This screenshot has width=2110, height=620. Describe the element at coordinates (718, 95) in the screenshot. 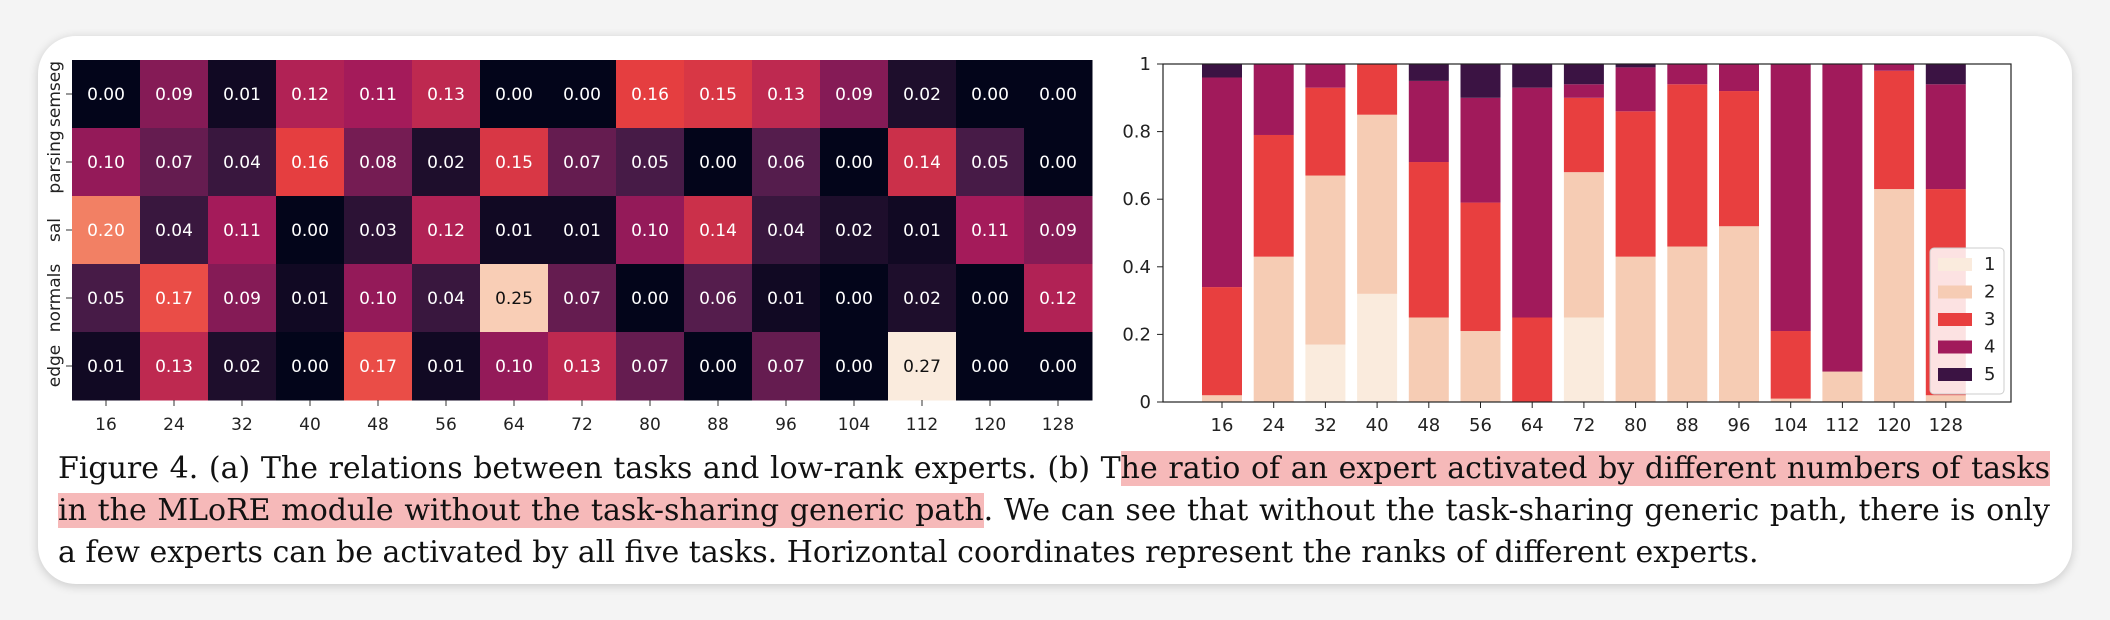

I see `heatmap-cell-label: 0.15` at that location.